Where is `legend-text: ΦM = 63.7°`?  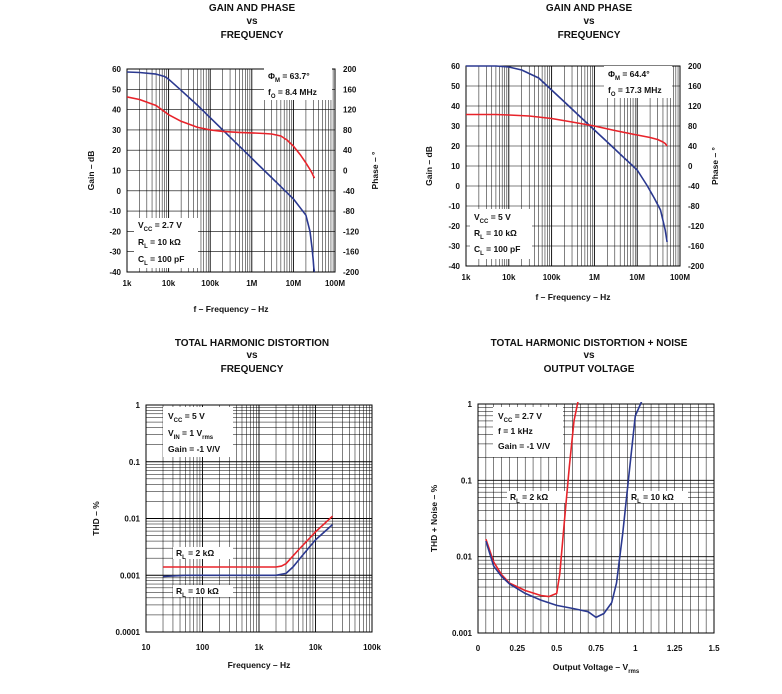 legend-text: ΦM = 63.7° is located at coordinates (289, 77).